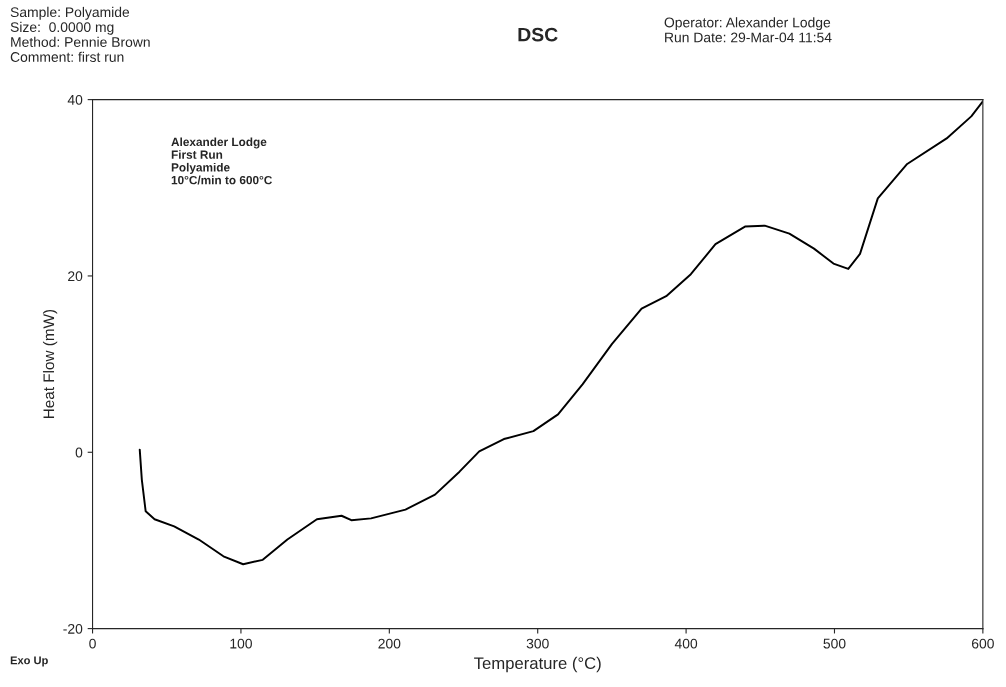 The width and height of the screenshot is (1006, 687). Describe the element at coordinates (50, 364) in the screenshot. I see `y-axis-title: Heat Flow (mW)` at that location.